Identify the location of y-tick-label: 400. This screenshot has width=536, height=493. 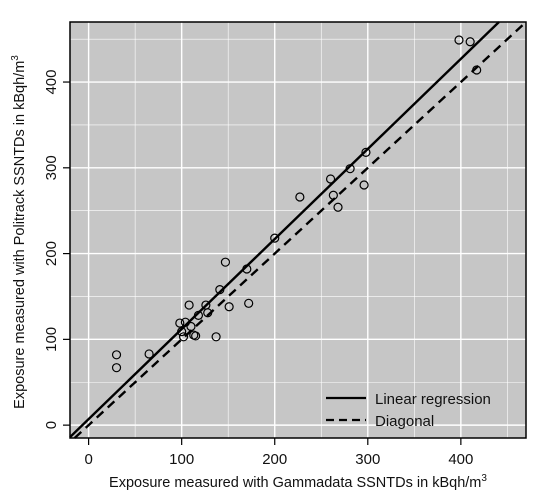
(51, 82).